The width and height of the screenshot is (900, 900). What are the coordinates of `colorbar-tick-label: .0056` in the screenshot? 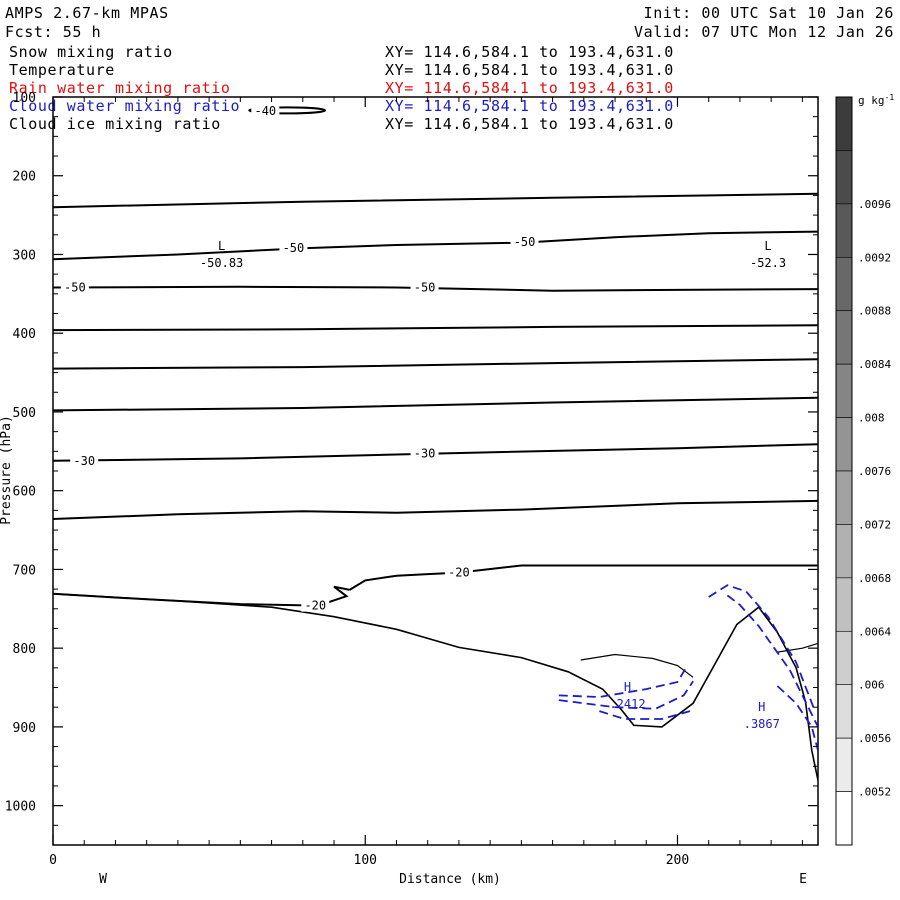 It's located at (874, 738).